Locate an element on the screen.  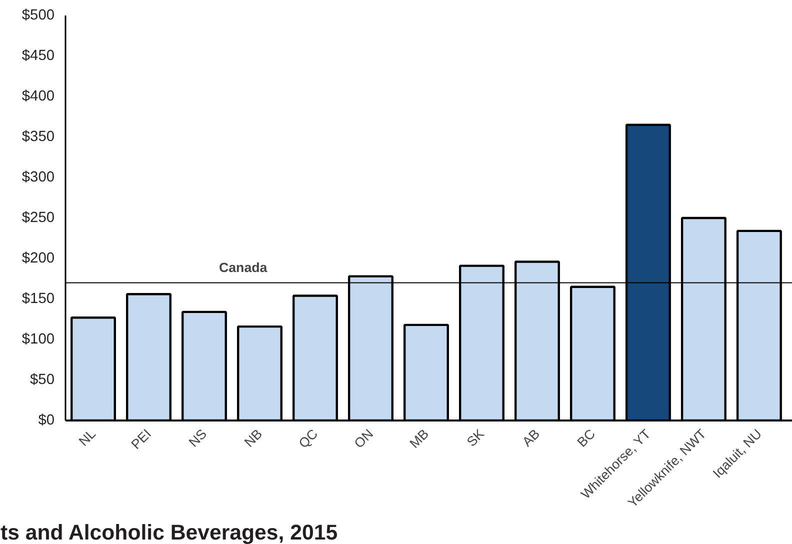
y-tick-label: $0 is located at coordinates (46, 420).